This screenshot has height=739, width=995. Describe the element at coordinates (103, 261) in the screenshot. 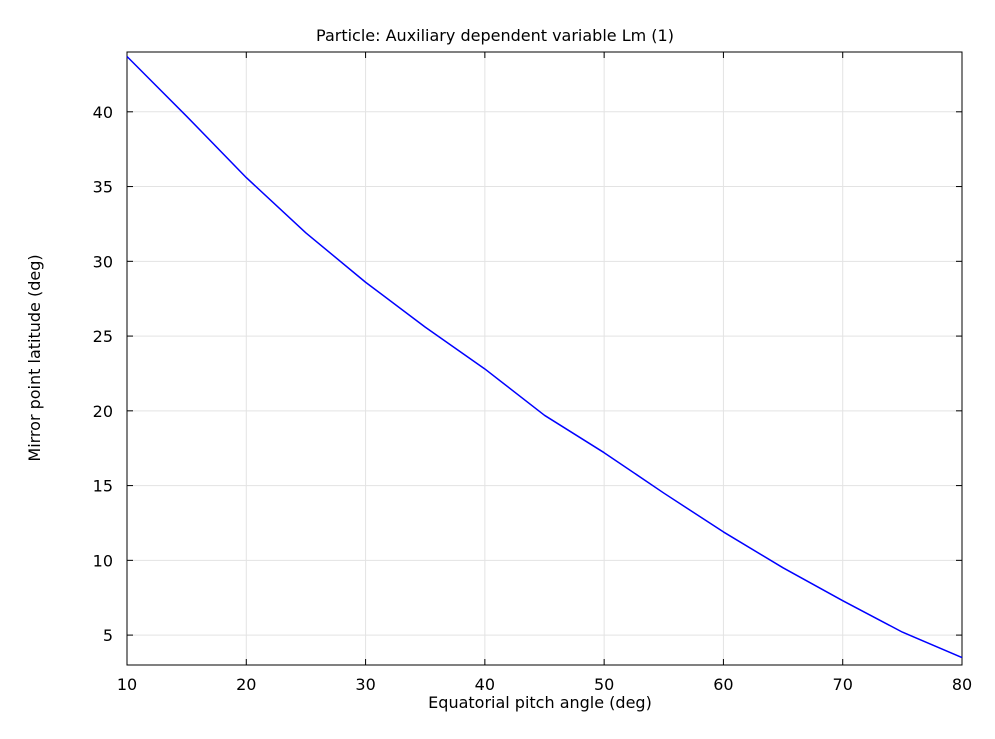

I see `y-tick-label: 30` at that location.